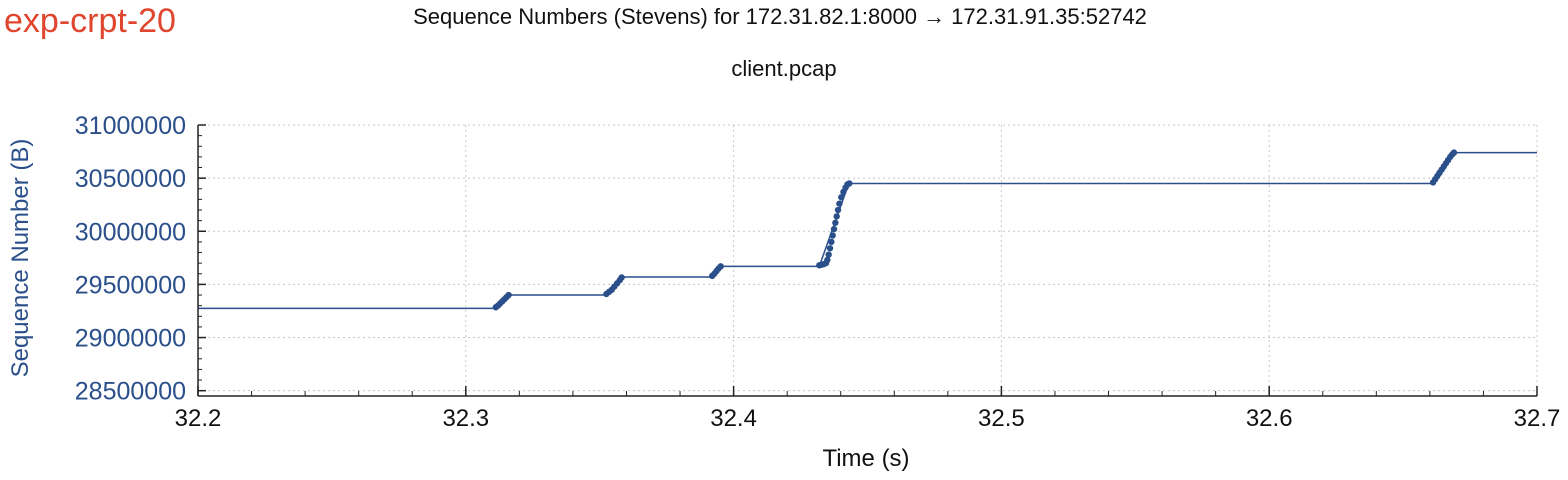  I want to click on chart-subtitle: client.pcap, so click(784, 69).